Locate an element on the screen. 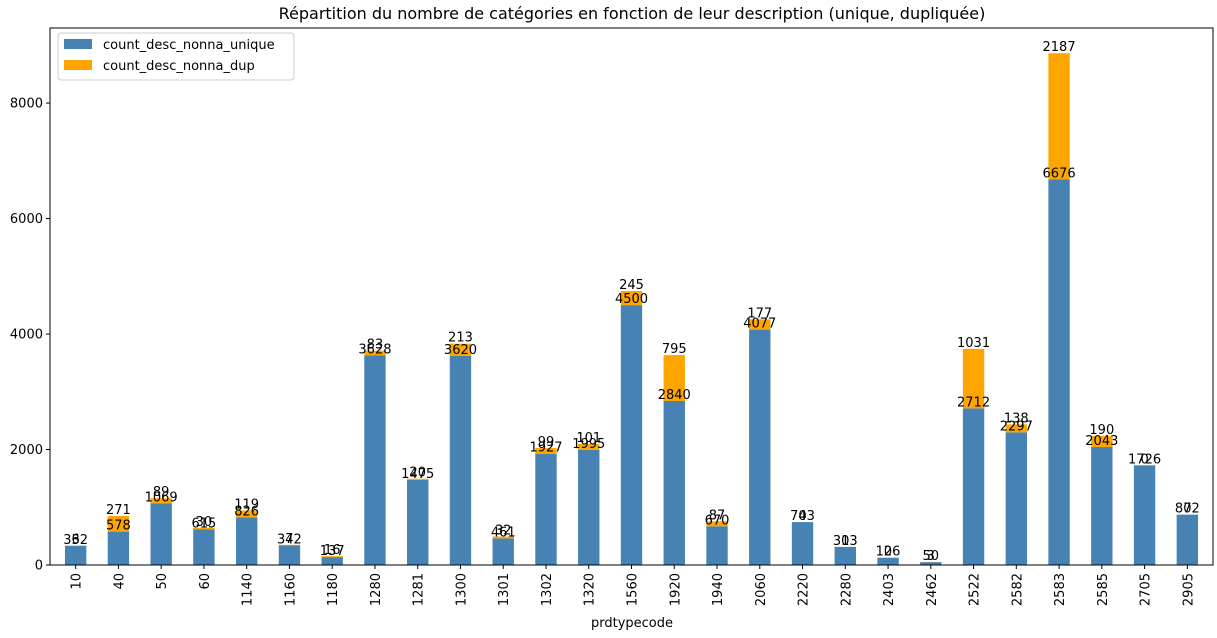 This screenshot has height=638, width=1217. x-tick-label-1300: 1300 is located at coordinates (461, 589).